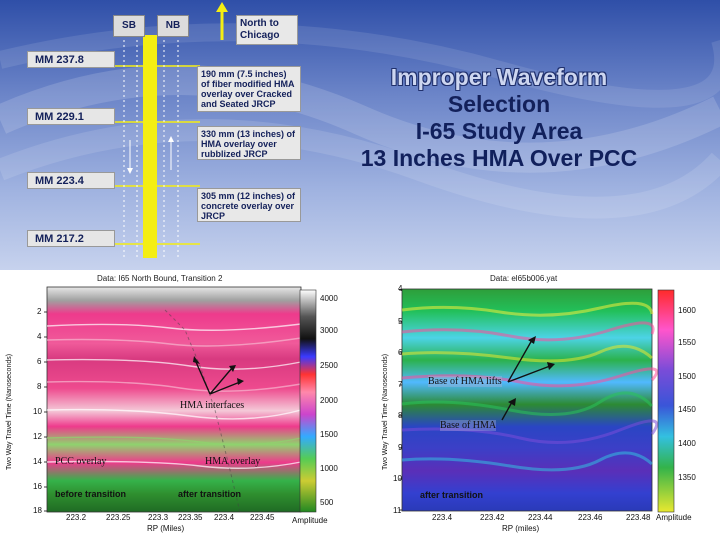  I want to click on pcc-overlay-label: PCC overlay, so click(81, 461).